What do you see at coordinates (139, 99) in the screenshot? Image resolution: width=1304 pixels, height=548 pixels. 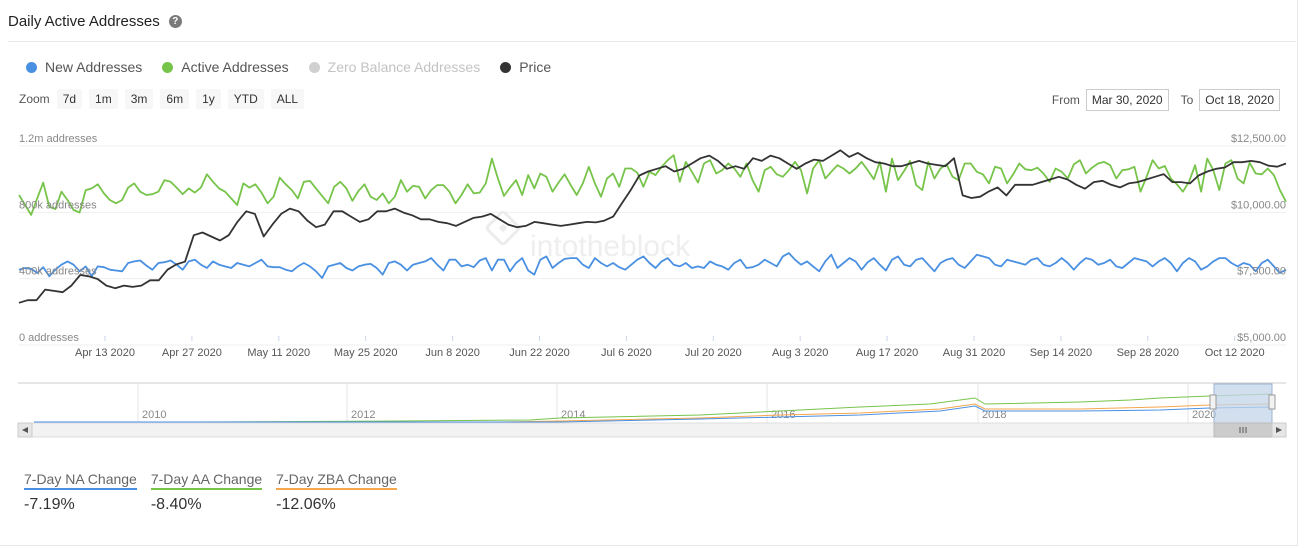 I see `zoom-button-3m: 3m` at bounding box center [139, 99].